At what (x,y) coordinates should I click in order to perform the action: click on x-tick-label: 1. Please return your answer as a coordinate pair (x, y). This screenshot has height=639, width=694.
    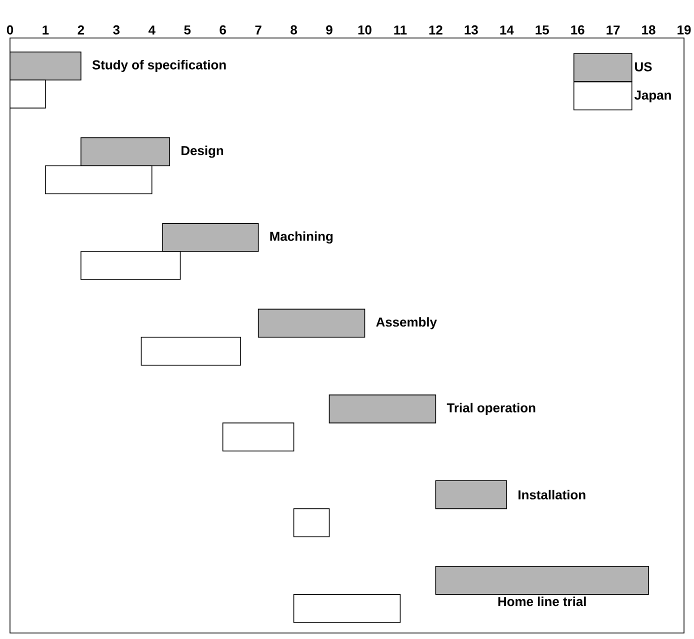
    Looking at the image, I should click on (45, 30).